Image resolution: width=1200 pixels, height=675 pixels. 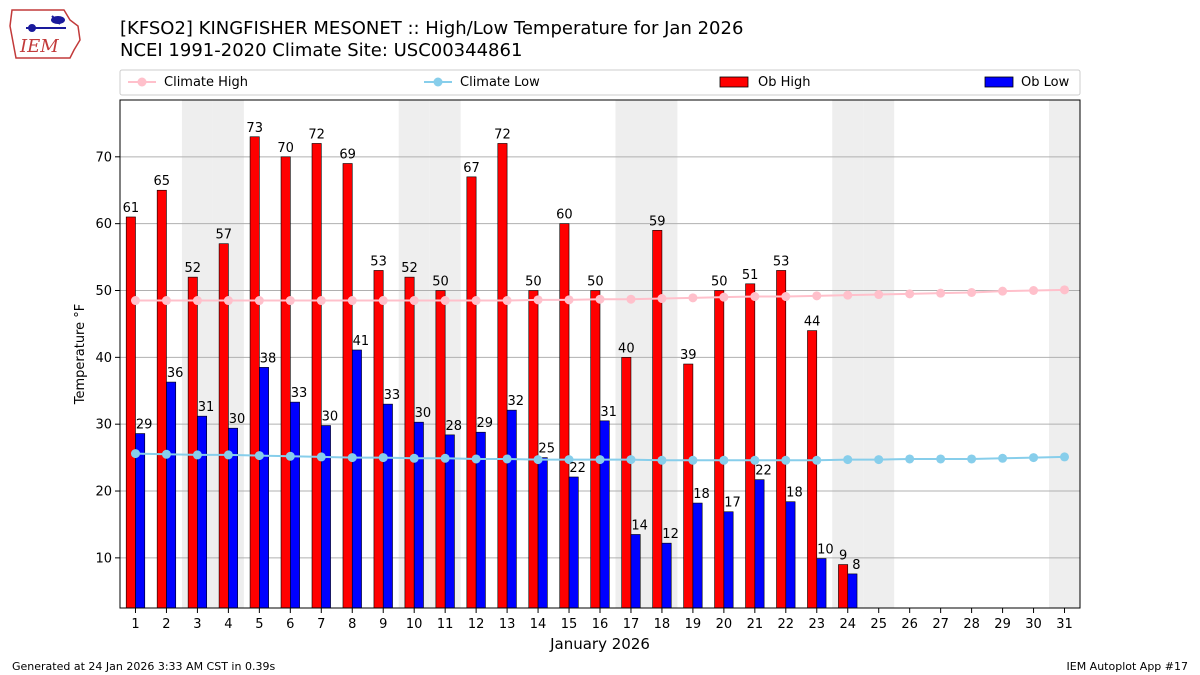 I want to click on x-tick-label-19: 19, so click(x=693, y=624).